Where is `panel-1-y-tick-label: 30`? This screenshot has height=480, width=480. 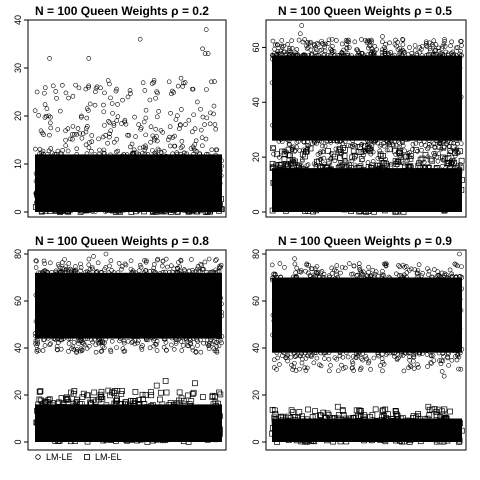 panel-1-y-tick-label: 30 is located at coordinates (18, 68).